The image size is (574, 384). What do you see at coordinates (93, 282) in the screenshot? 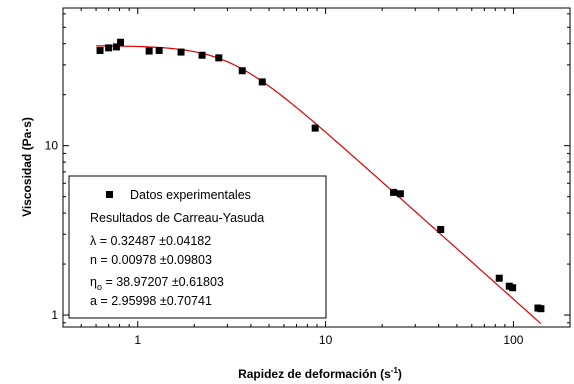
I see `param-symbol: η` at bounding box center [93, 282].